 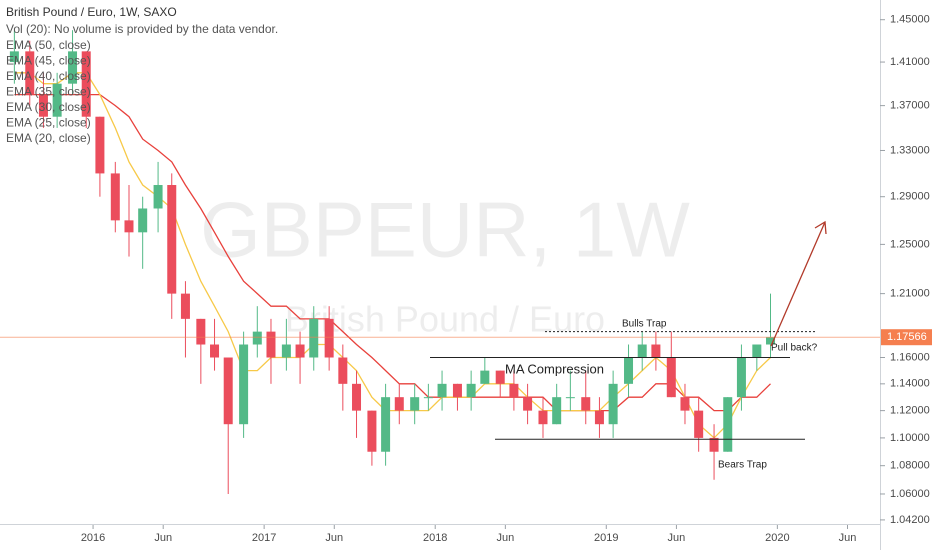 What do you see at coordinates (910, 20) in the screenshot?
I see `y-tick-label: 1.45000` at bounding box center [910, 20].